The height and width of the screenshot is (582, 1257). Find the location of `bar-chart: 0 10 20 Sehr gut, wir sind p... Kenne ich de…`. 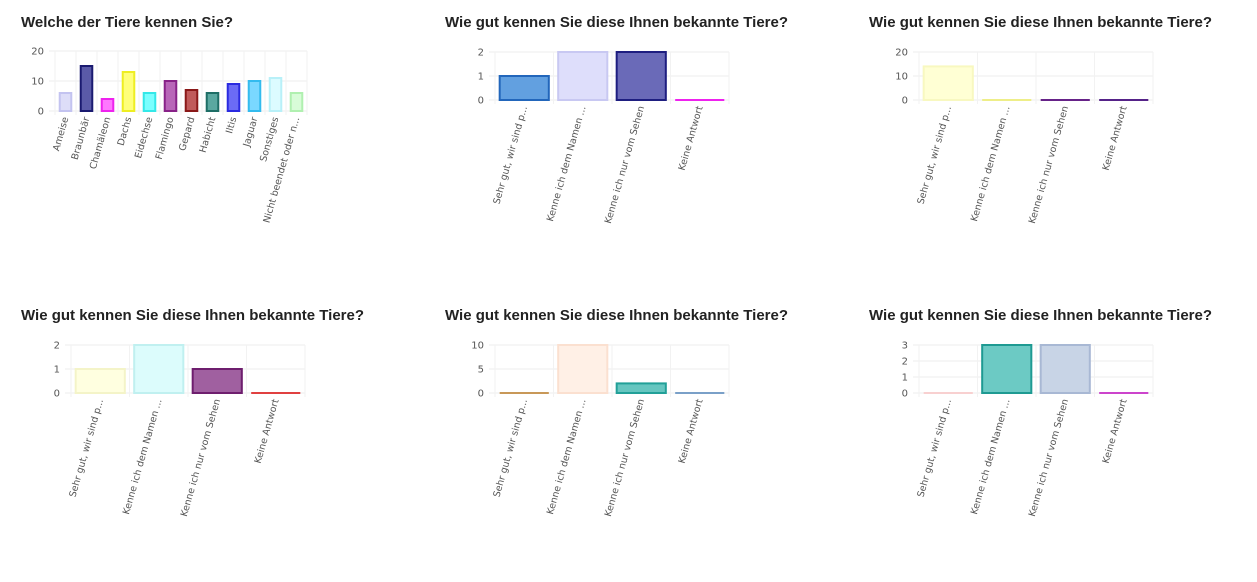

bar-chart: 0 10 20 Sehr gut, wir sind p... Kenne ich de… is located at coordinates (1024, 136).